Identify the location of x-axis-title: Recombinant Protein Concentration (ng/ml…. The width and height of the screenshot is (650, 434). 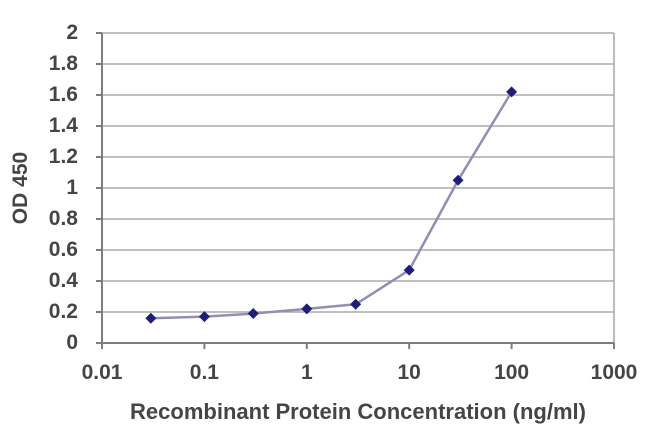
(358, 411).